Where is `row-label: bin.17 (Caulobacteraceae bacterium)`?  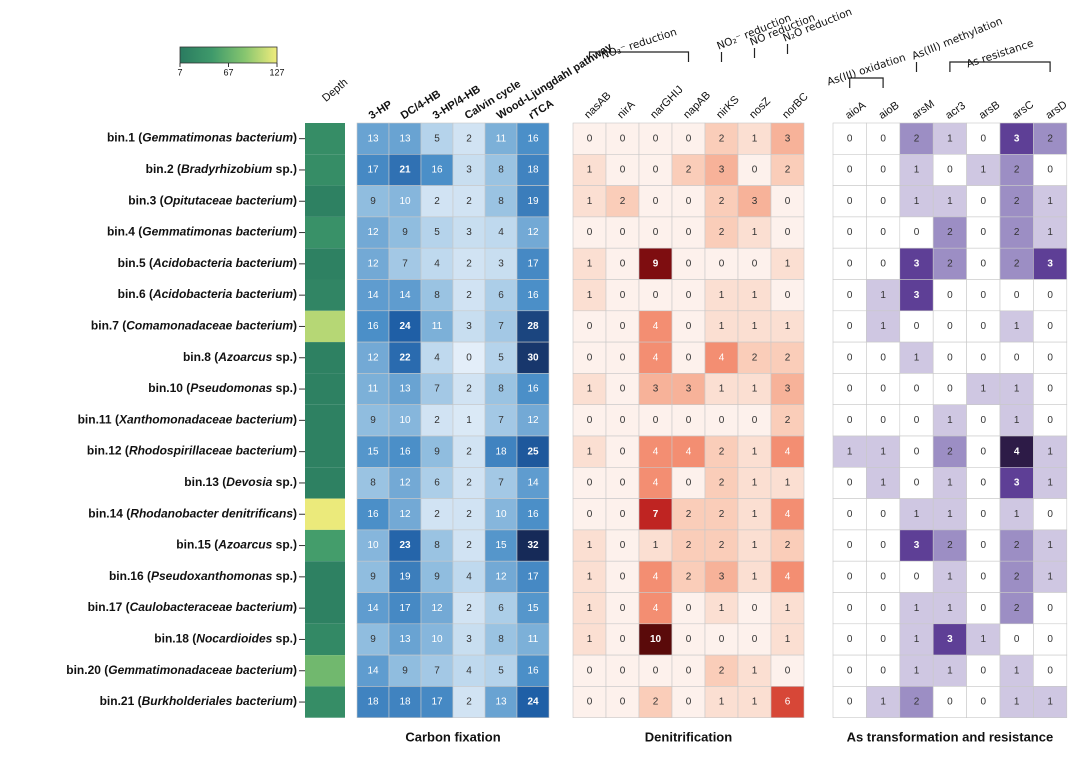 row-label: bin.17 (Caulobacteraceae bacterium) is located at coordinates (192, 607).